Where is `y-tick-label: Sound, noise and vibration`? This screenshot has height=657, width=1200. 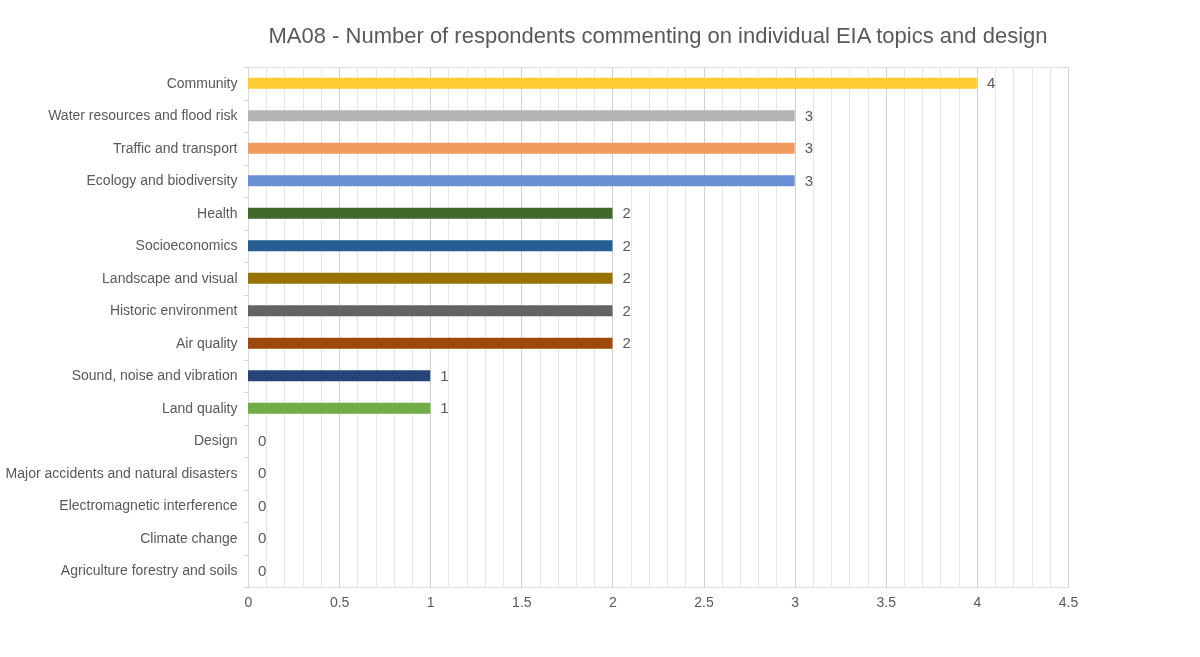 y-tick-label: Sound, noise and vibration is located at coordinates (154, 375).